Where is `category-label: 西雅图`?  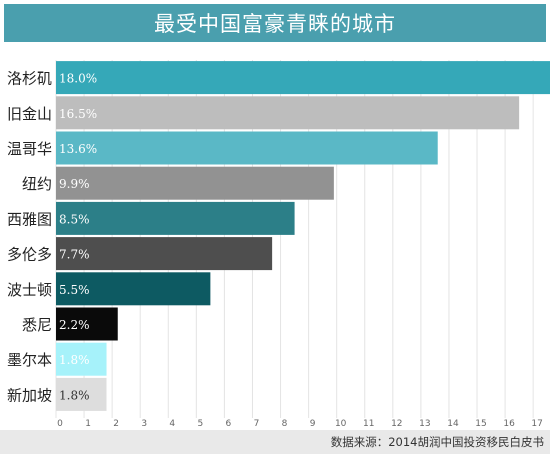 category-label: 西雅图 is located at coordinates (29, 219).